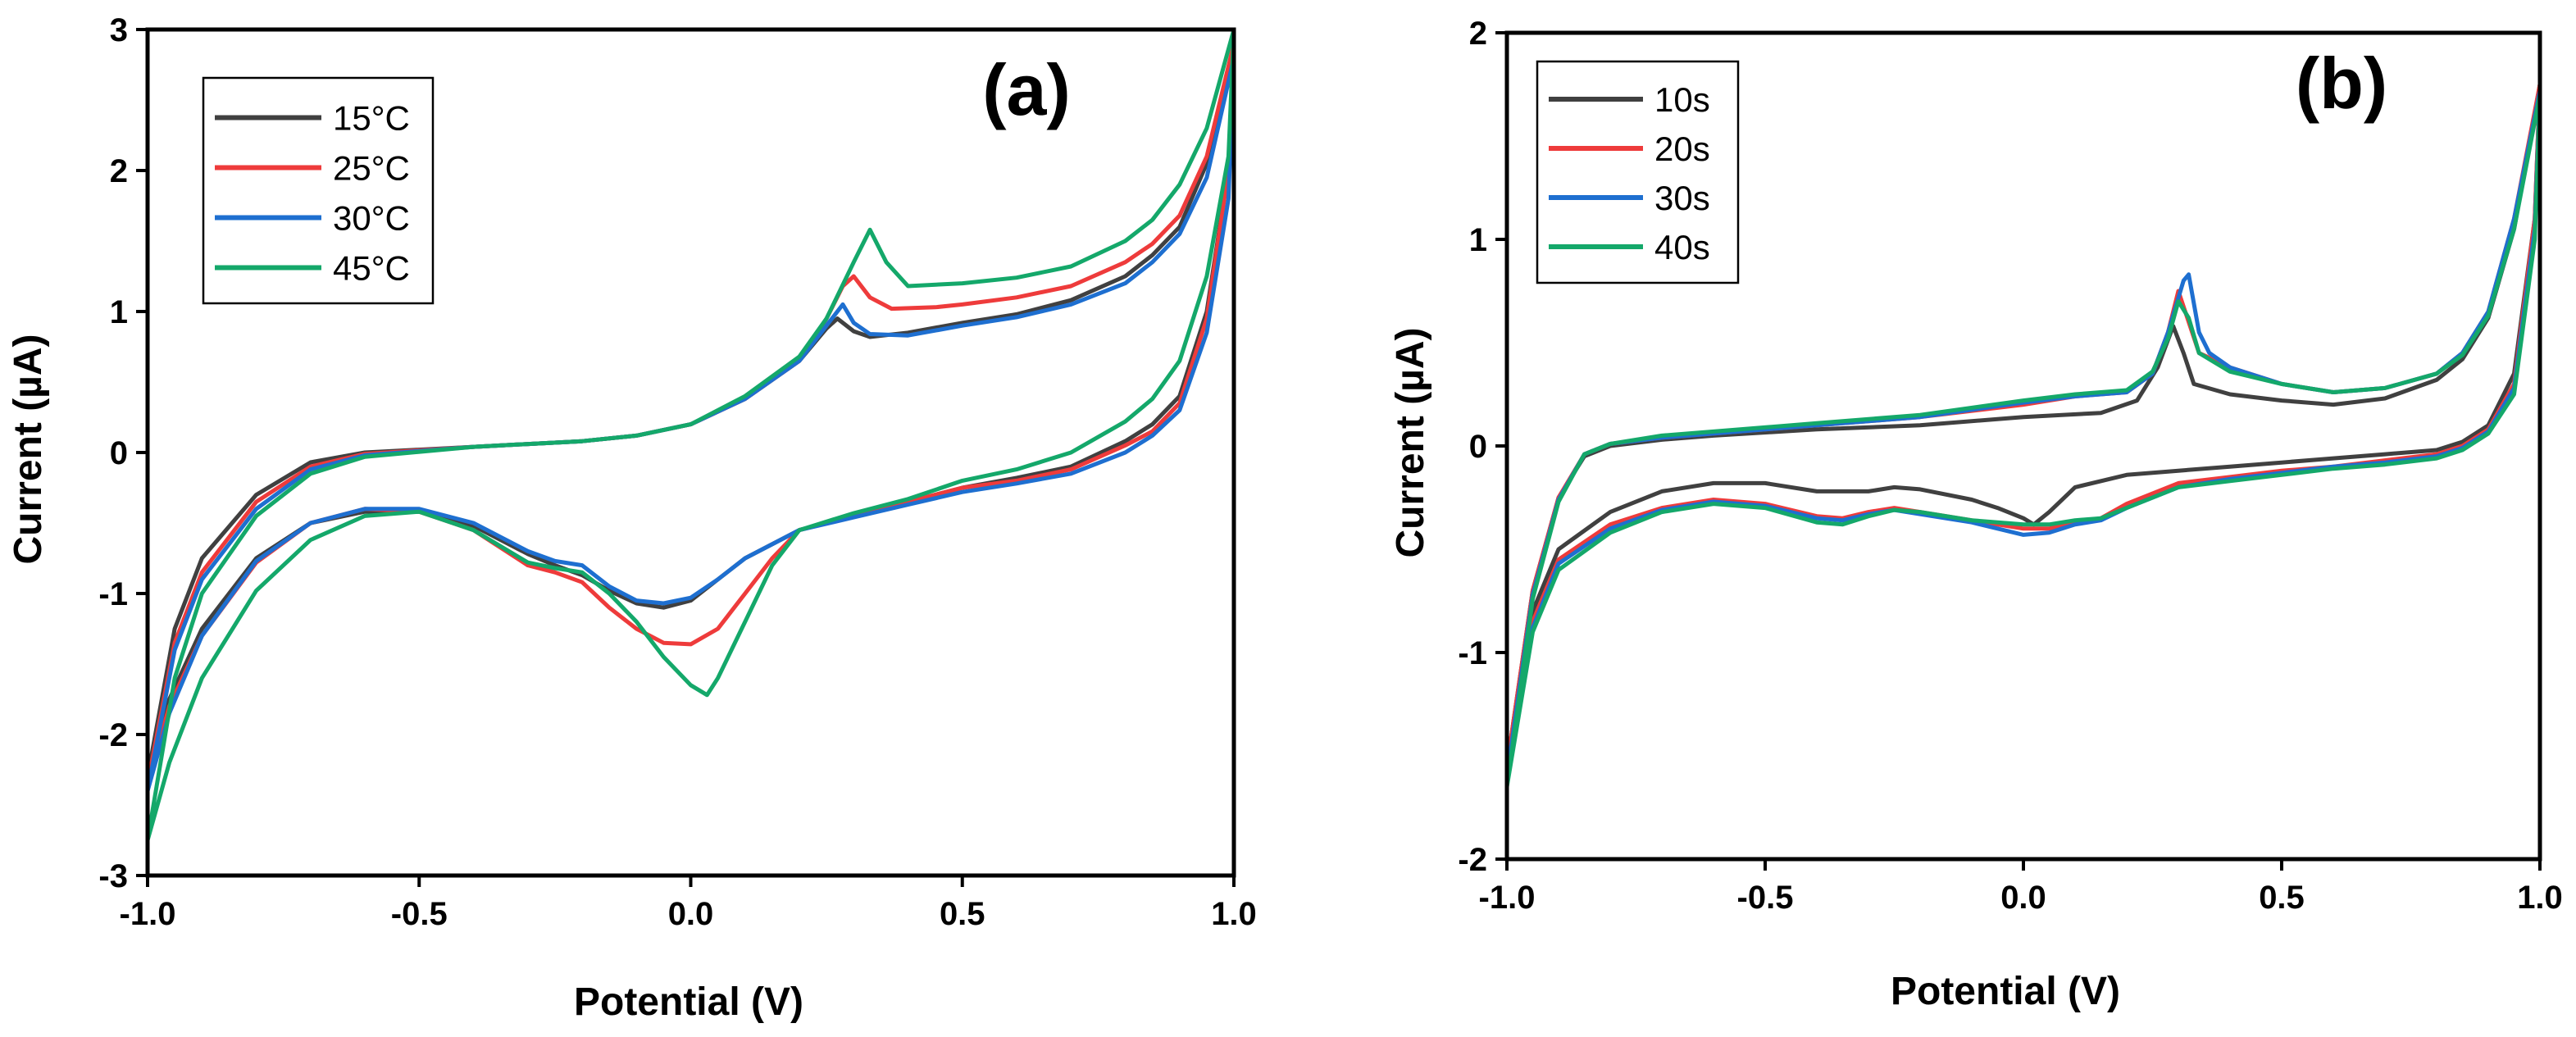  Describe the element at coordinates (1682, 149) in the screenshot. I see `legend-label-b-1: 20s` at that location.